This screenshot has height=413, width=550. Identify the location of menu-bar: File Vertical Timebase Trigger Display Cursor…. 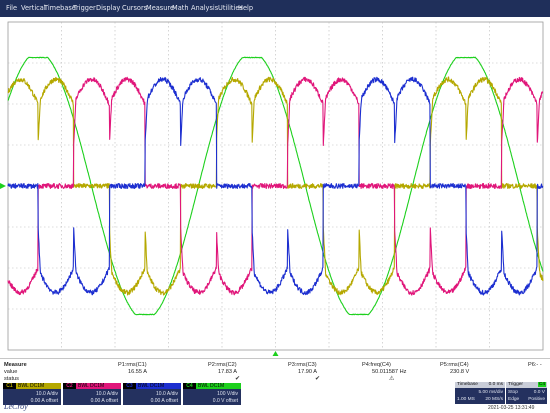
(275, 8).